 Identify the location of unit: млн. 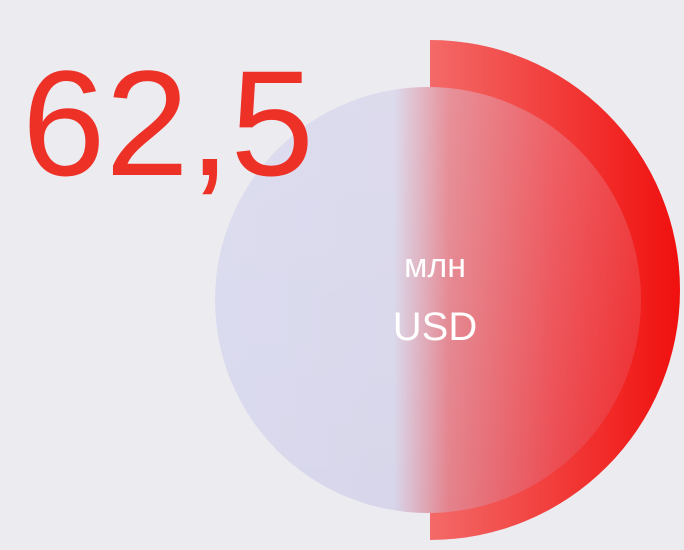
(435, 266).